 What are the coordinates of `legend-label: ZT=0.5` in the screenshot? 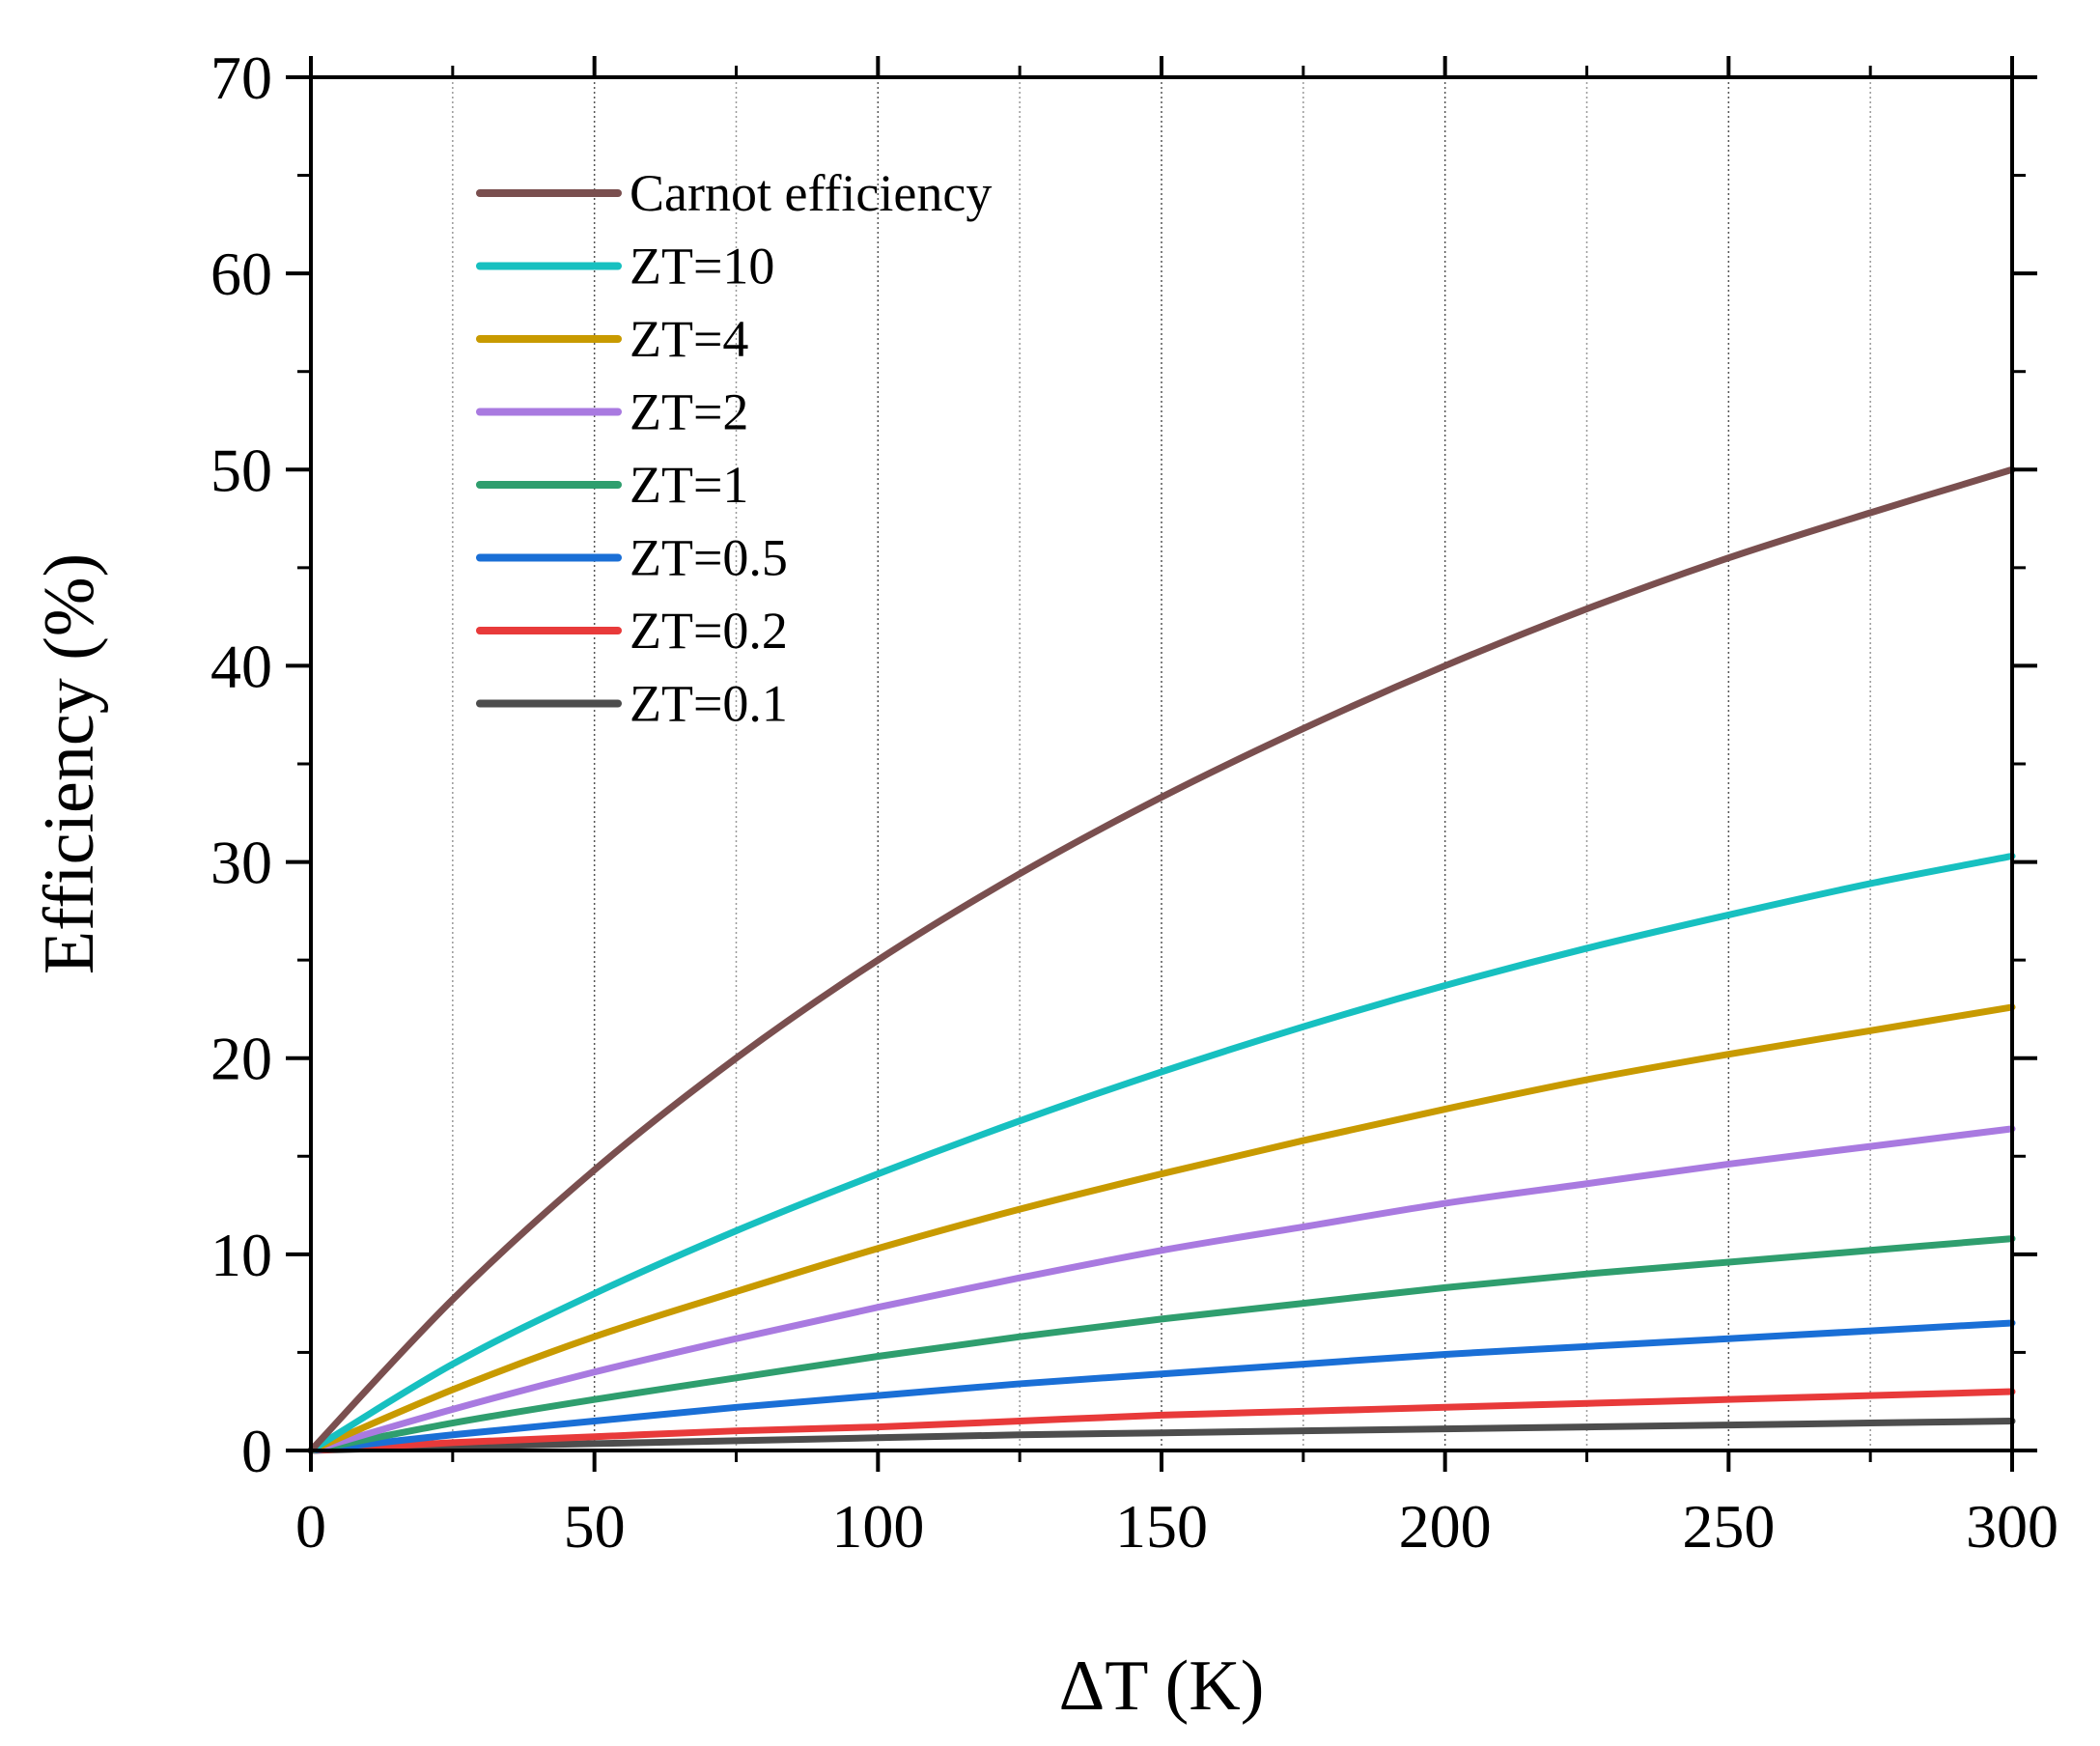 It's located at (709, 558).